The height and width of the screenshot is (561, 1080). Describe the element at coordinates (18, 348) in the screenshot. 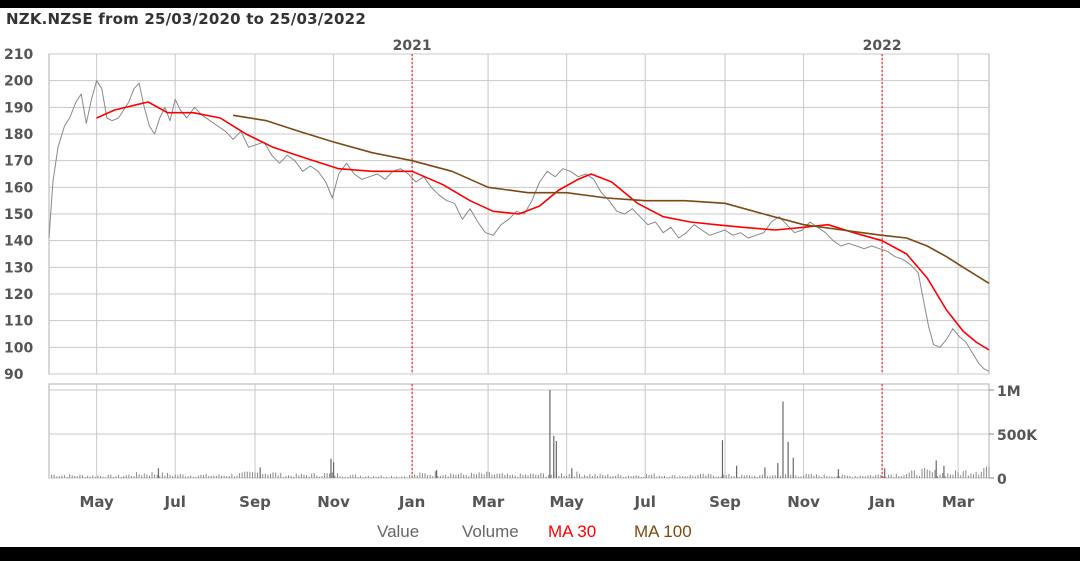

I see `price-tick-label: 100` at that location.